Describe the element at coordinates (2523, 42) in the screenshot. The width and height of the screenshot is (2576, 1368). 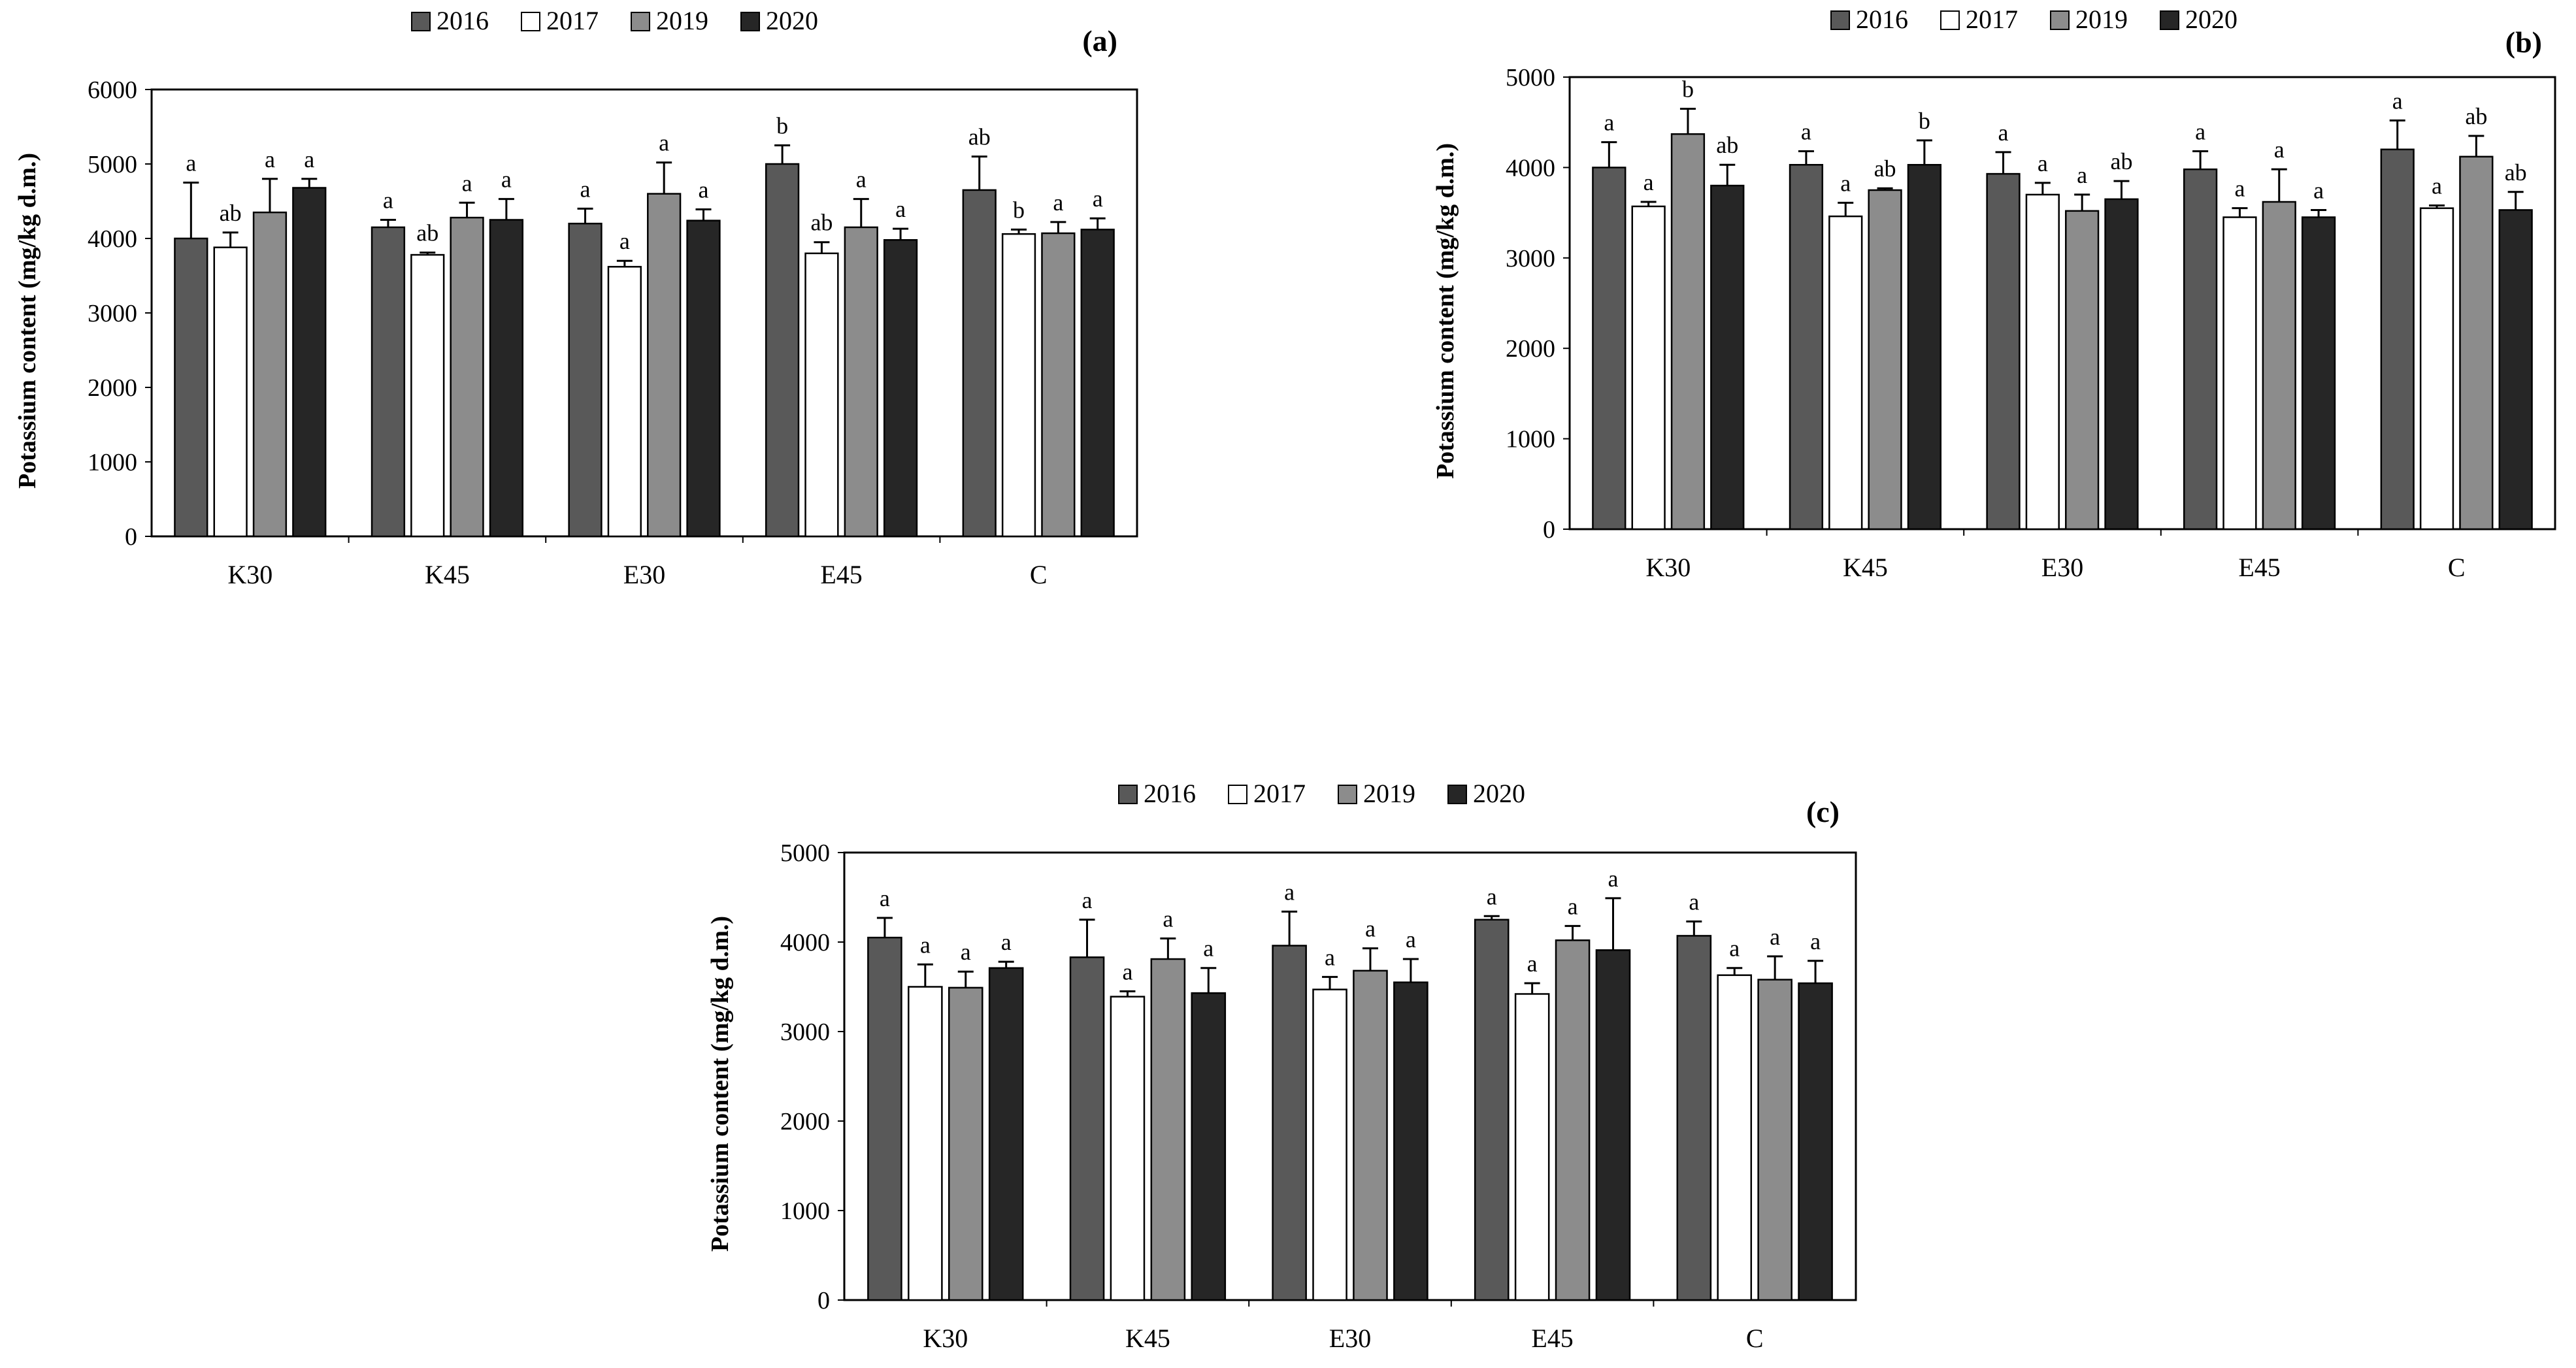
I see `panel-title: (b)` at that location.